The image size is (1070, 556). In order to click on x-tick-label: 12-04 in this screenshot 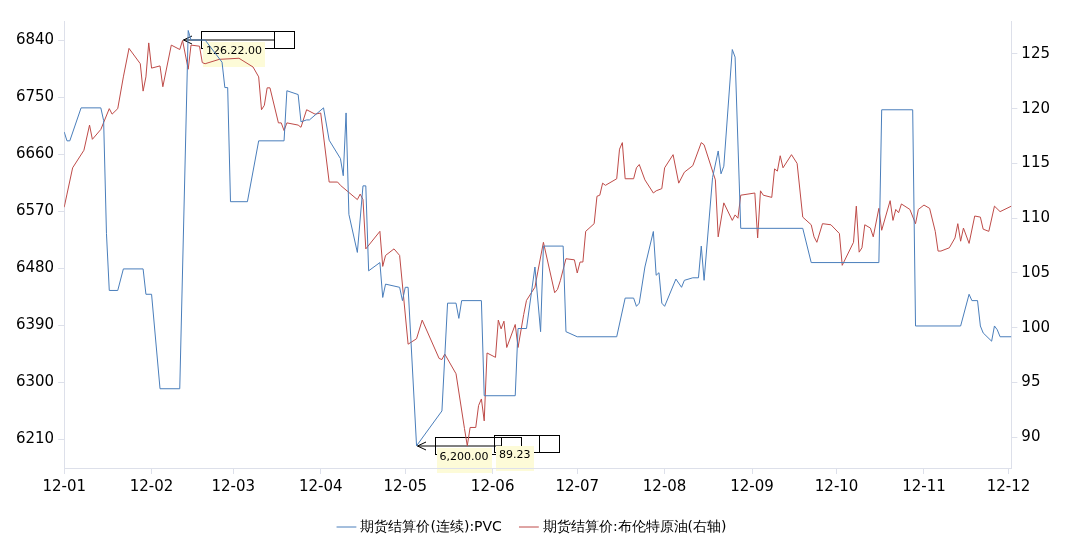, I will do `click(320, 485)`.